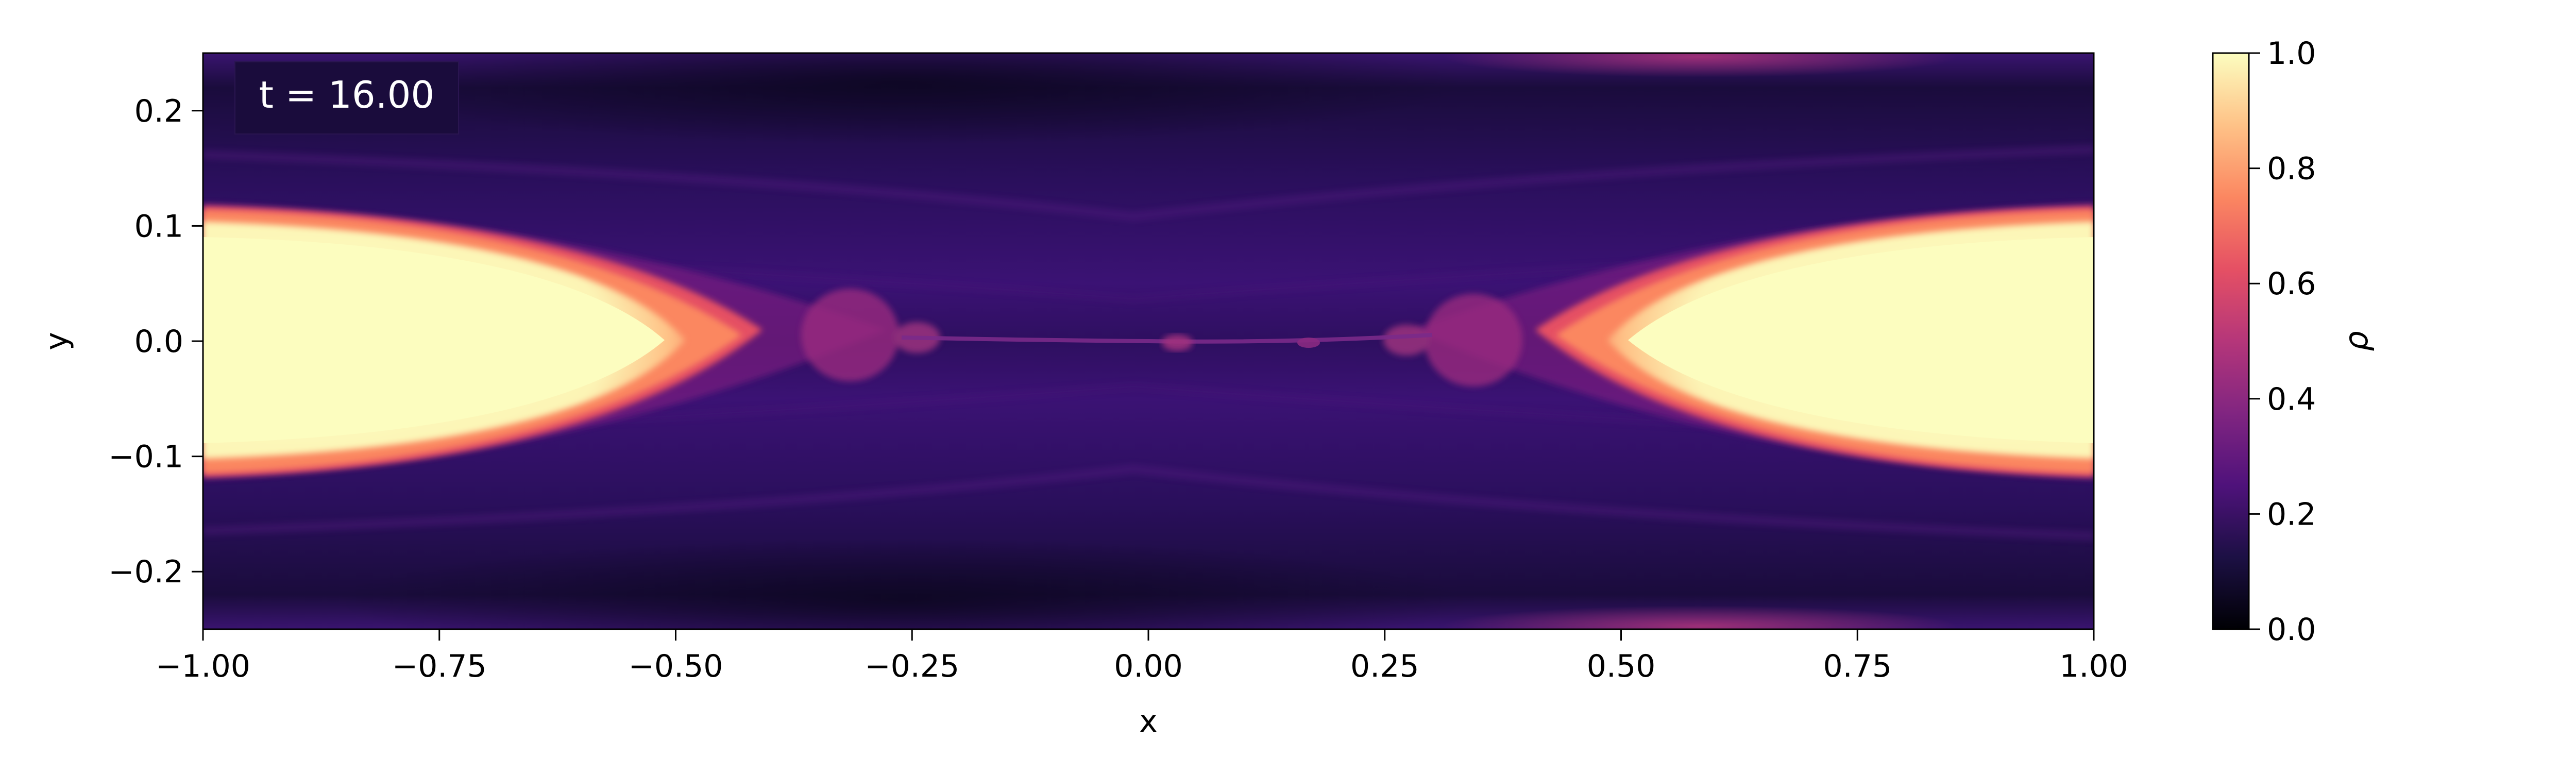 The height and width of the screenshot is (773, 2576). I want to click on x-tick-label: 1.00, so click(2093, 666).